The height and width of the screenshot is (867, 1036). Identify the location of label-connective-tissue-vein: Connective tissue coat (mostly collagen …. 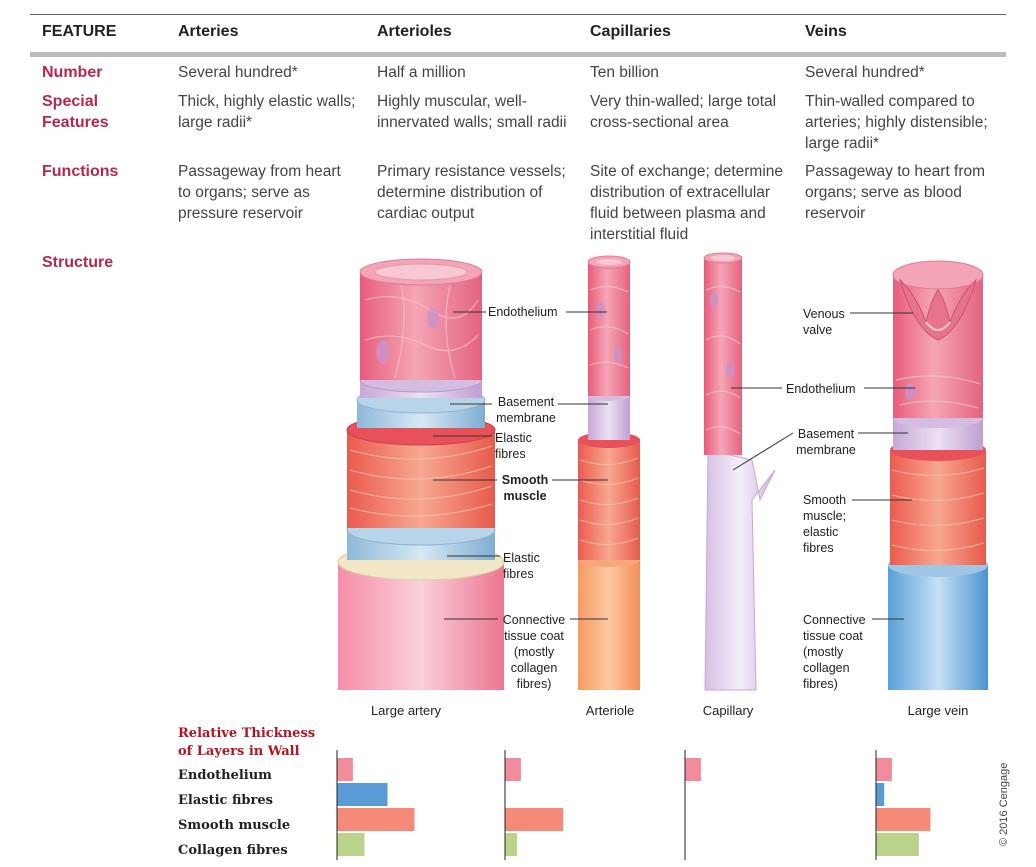
(834, 652).